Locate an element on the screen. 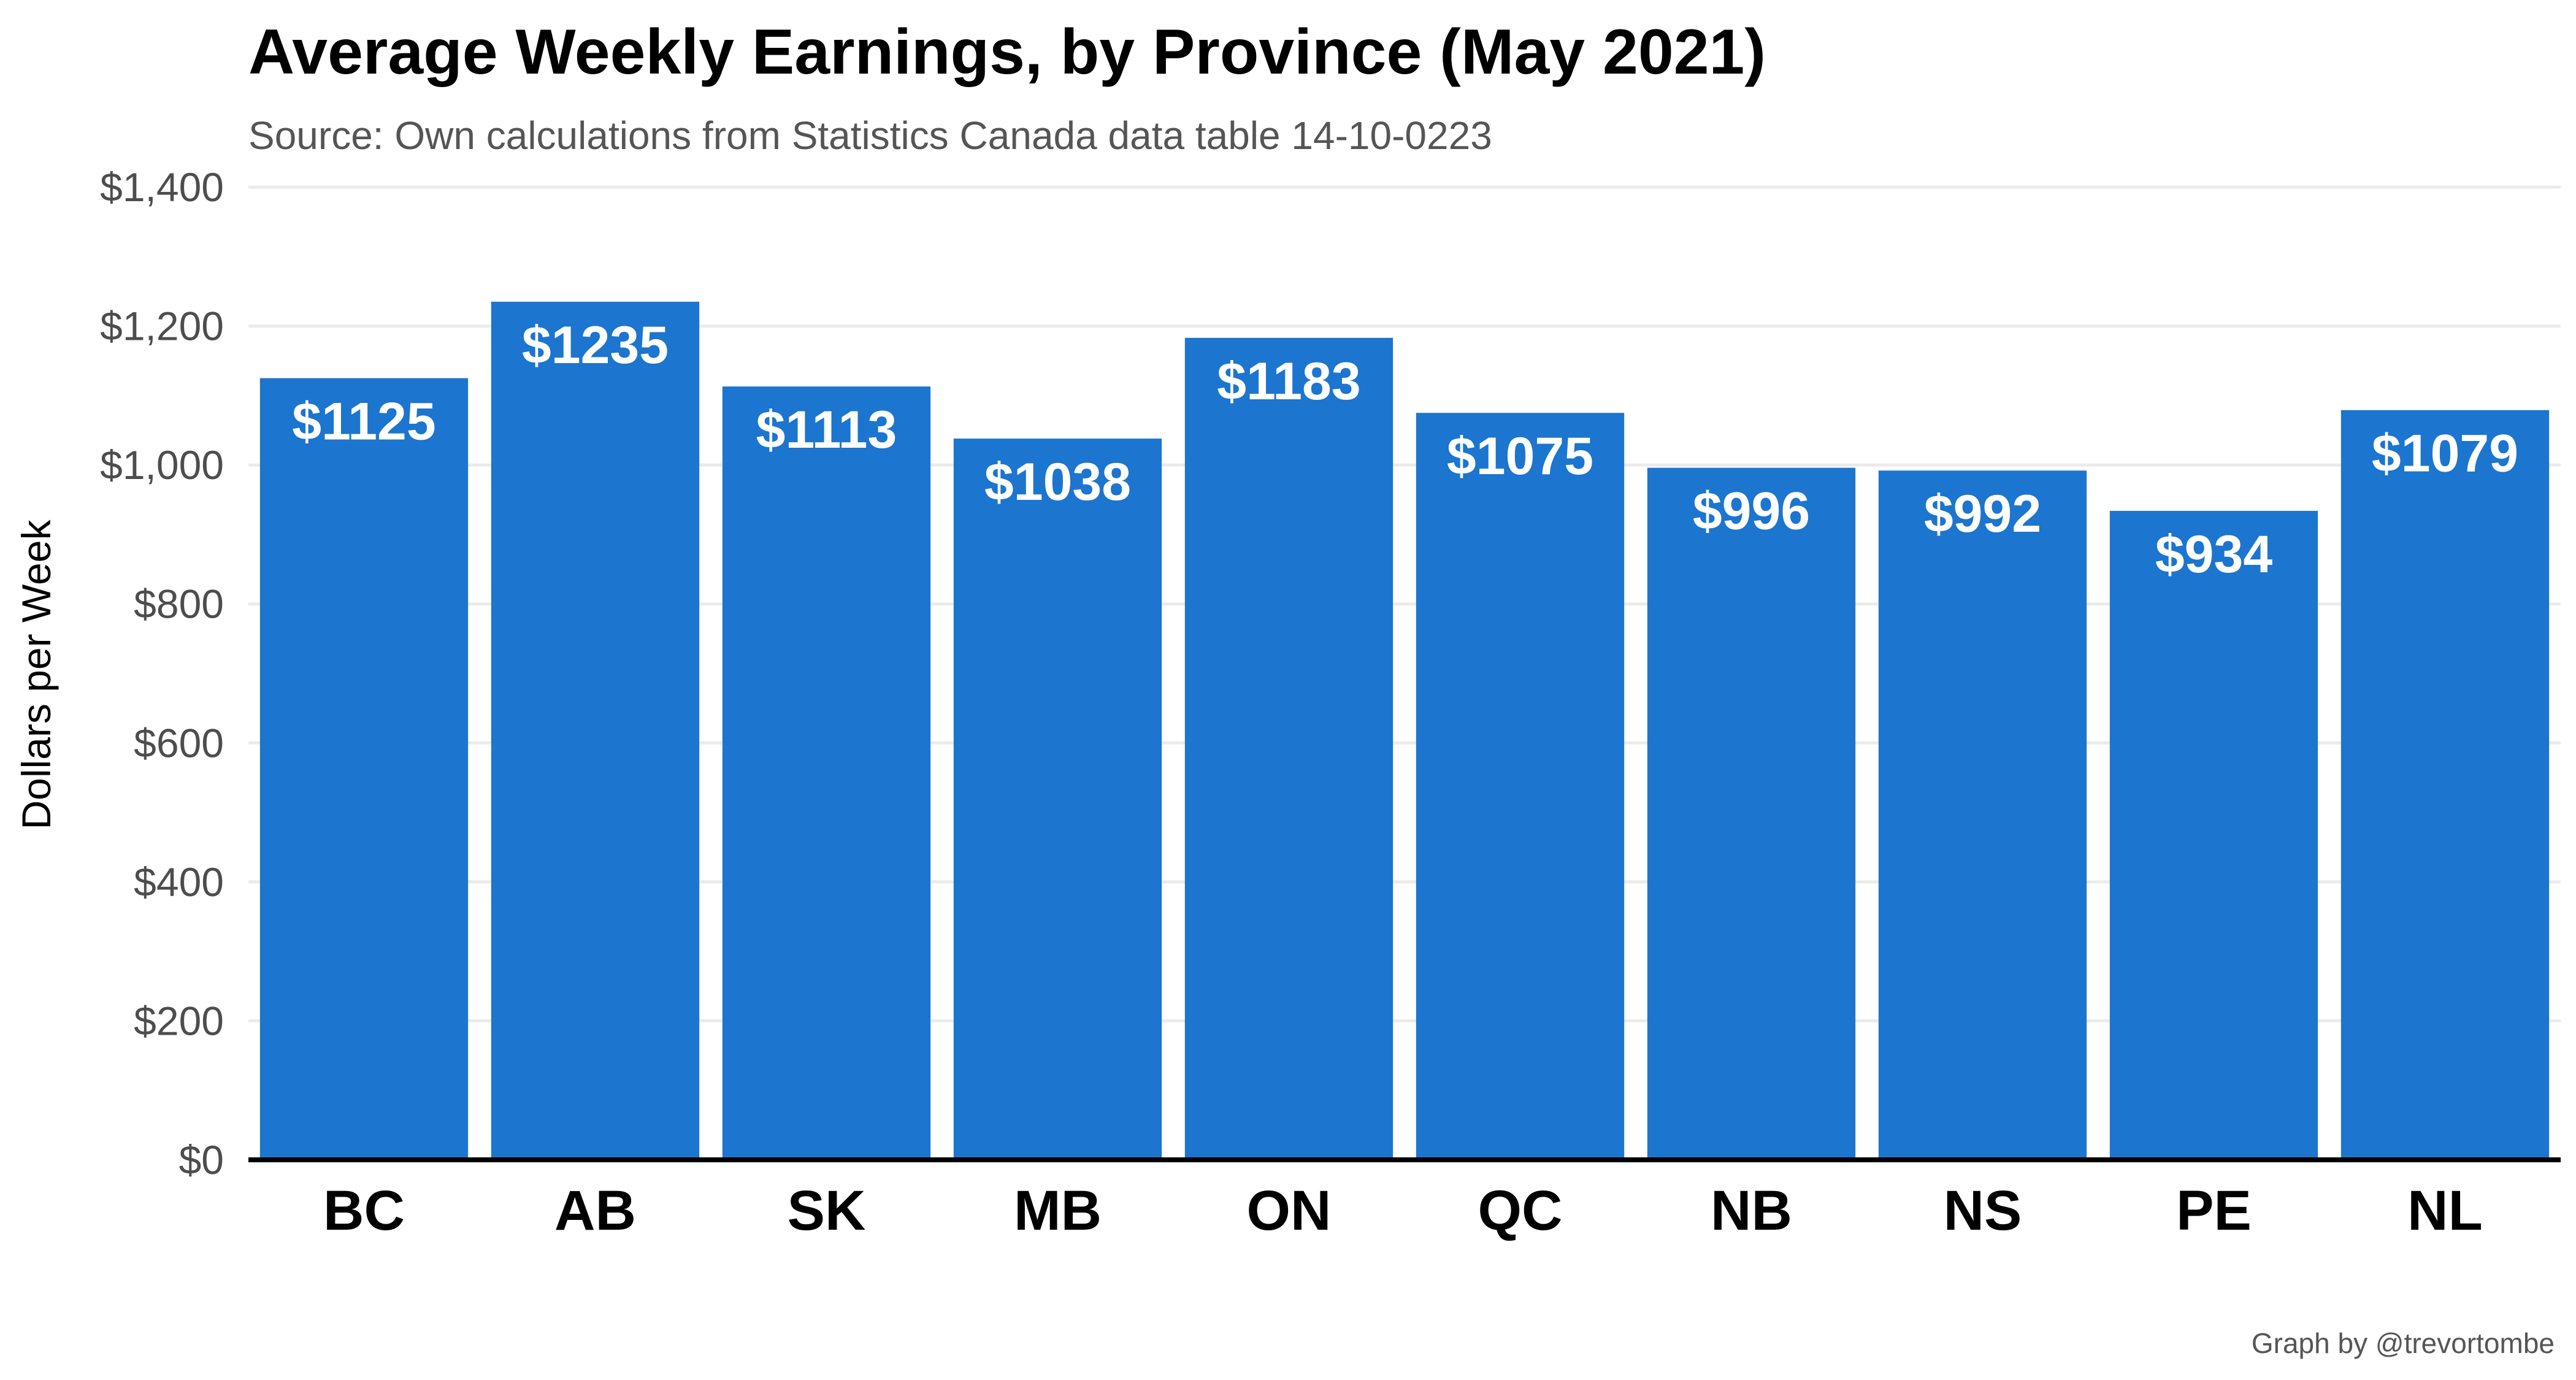 This screenshot has height=1380, width=2576. x-tick-label-nb: NB is located at coordinates (1751, 1210).